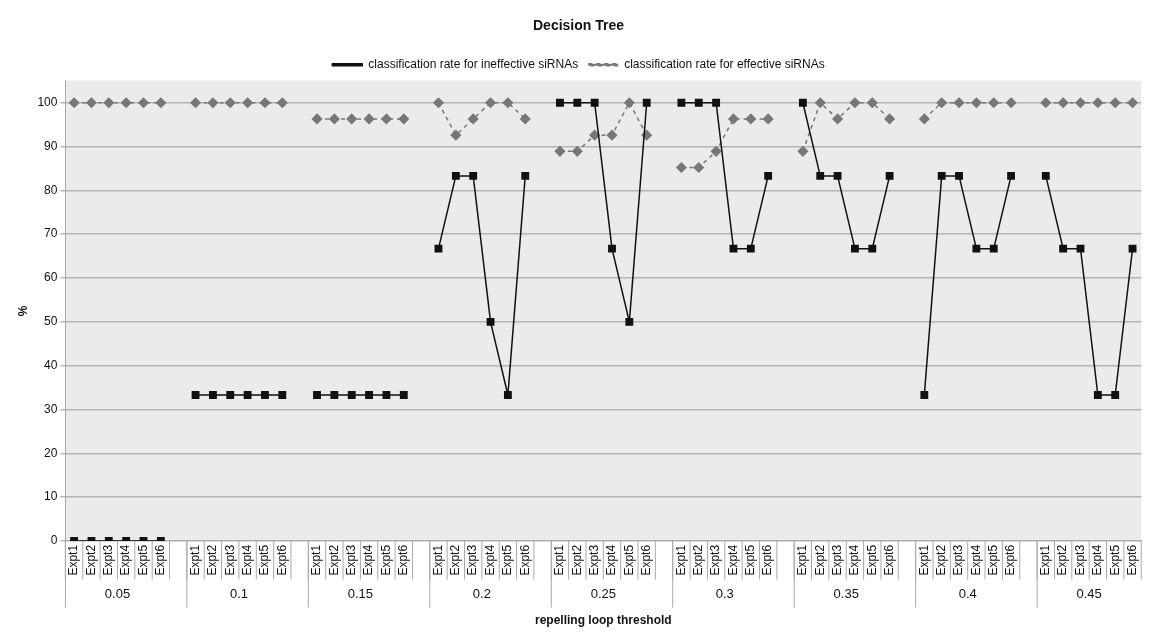  What do you see at coordinates (54, 540) in the screenshot?
I see `y-tick-label: 0` at bounding box center [54, 540].